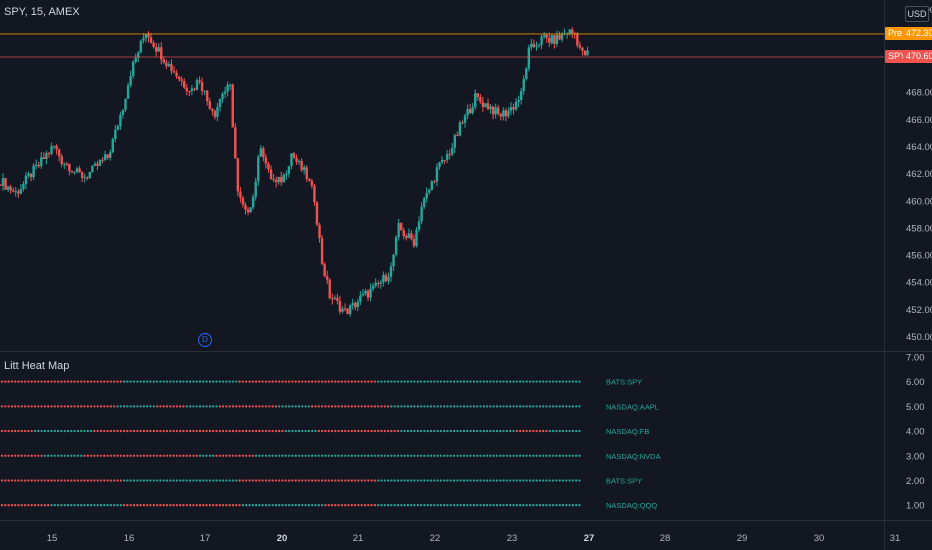  What do you see at coordinates (917, 14) in the screenshot?
I see `currency-button: USD` at bounding box center [917, 14].